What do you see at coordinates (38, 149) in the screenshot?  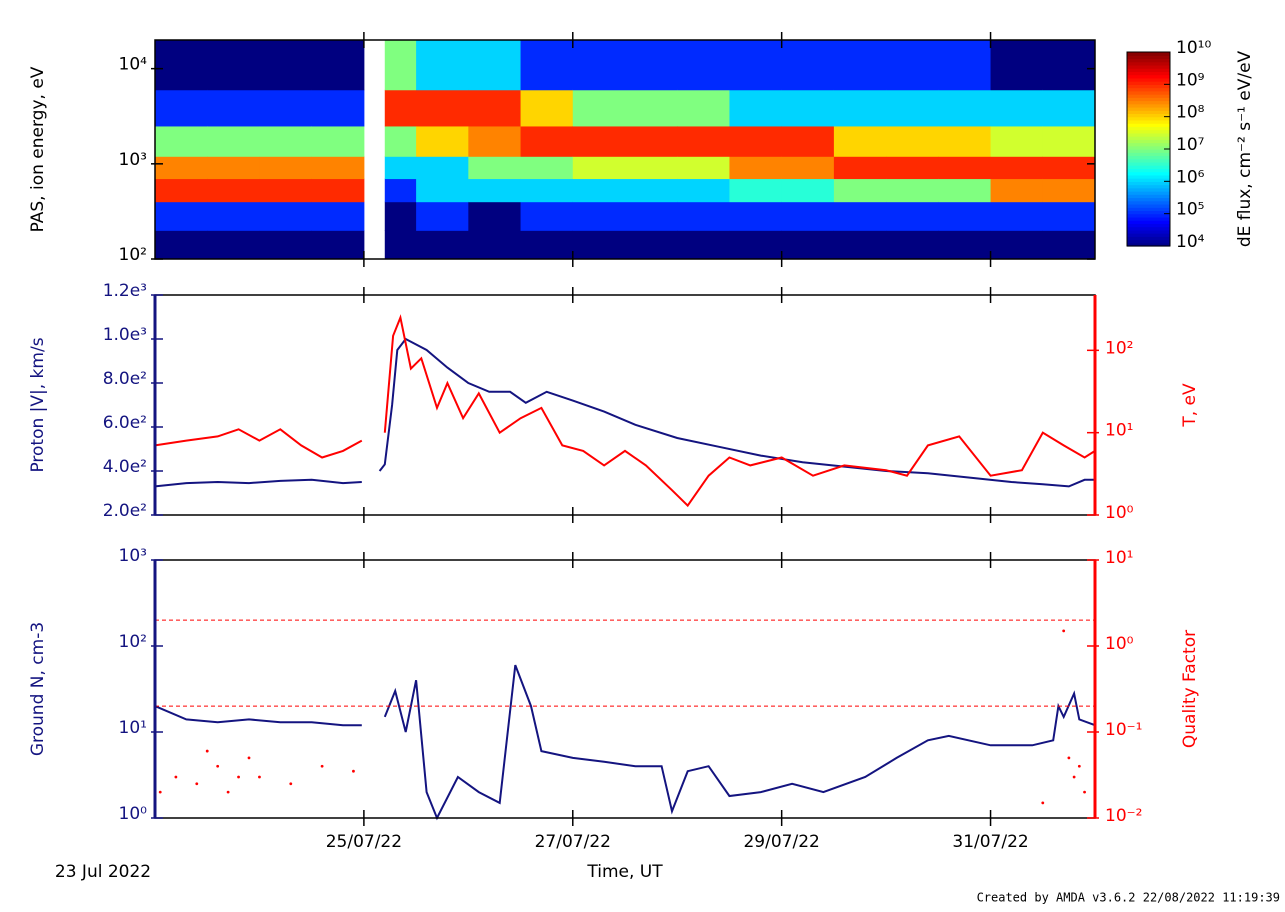 I see `y-axis-label: PAS, ion energy, eV` at bounding box center [38, 149].